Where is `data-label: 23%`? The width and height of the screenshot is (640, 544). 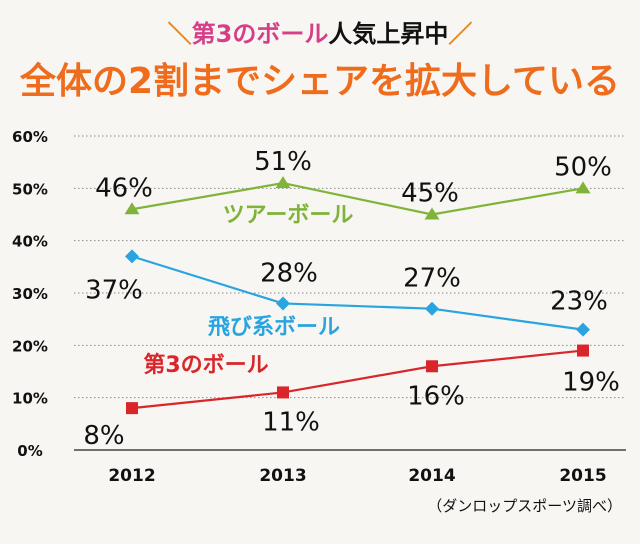
data-label: 23% is located at coordinates (579, 302).